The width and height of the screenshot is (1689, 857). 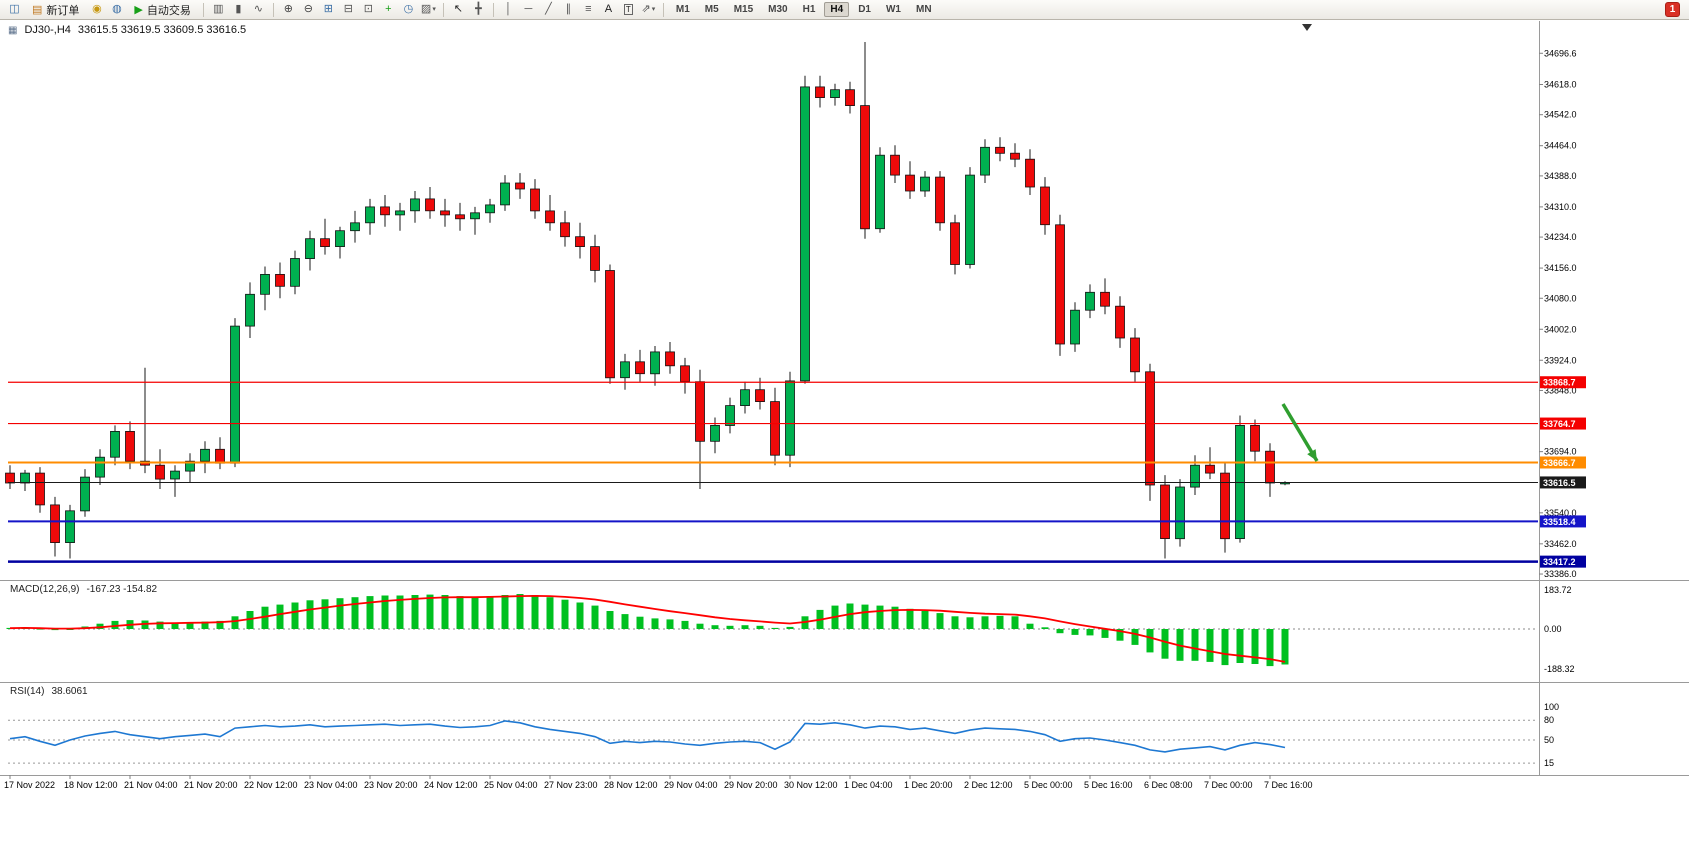 I want to click on chart-shift-marker, so click(x=1307, y=27).